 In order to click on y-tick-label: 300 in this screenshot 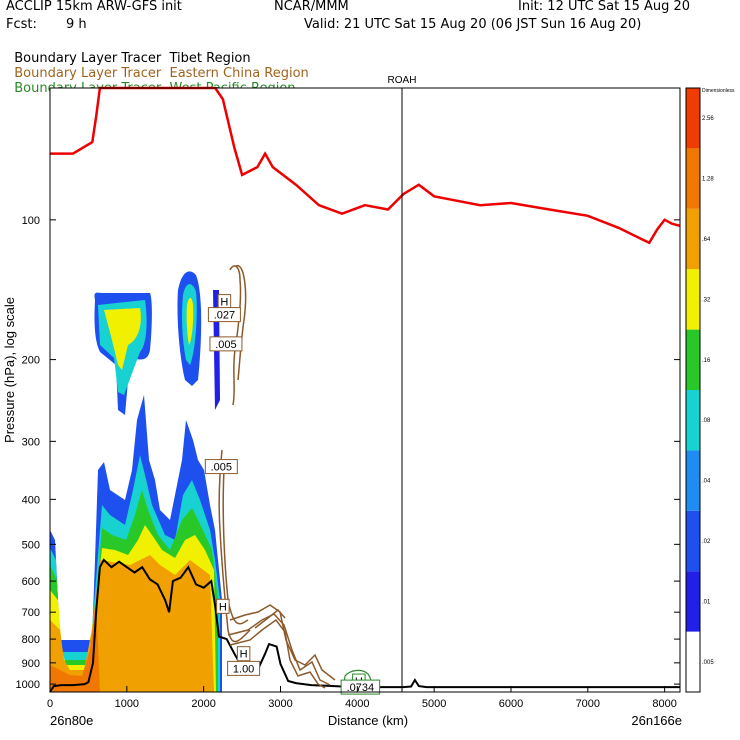, I will do `click(31, 442)`.